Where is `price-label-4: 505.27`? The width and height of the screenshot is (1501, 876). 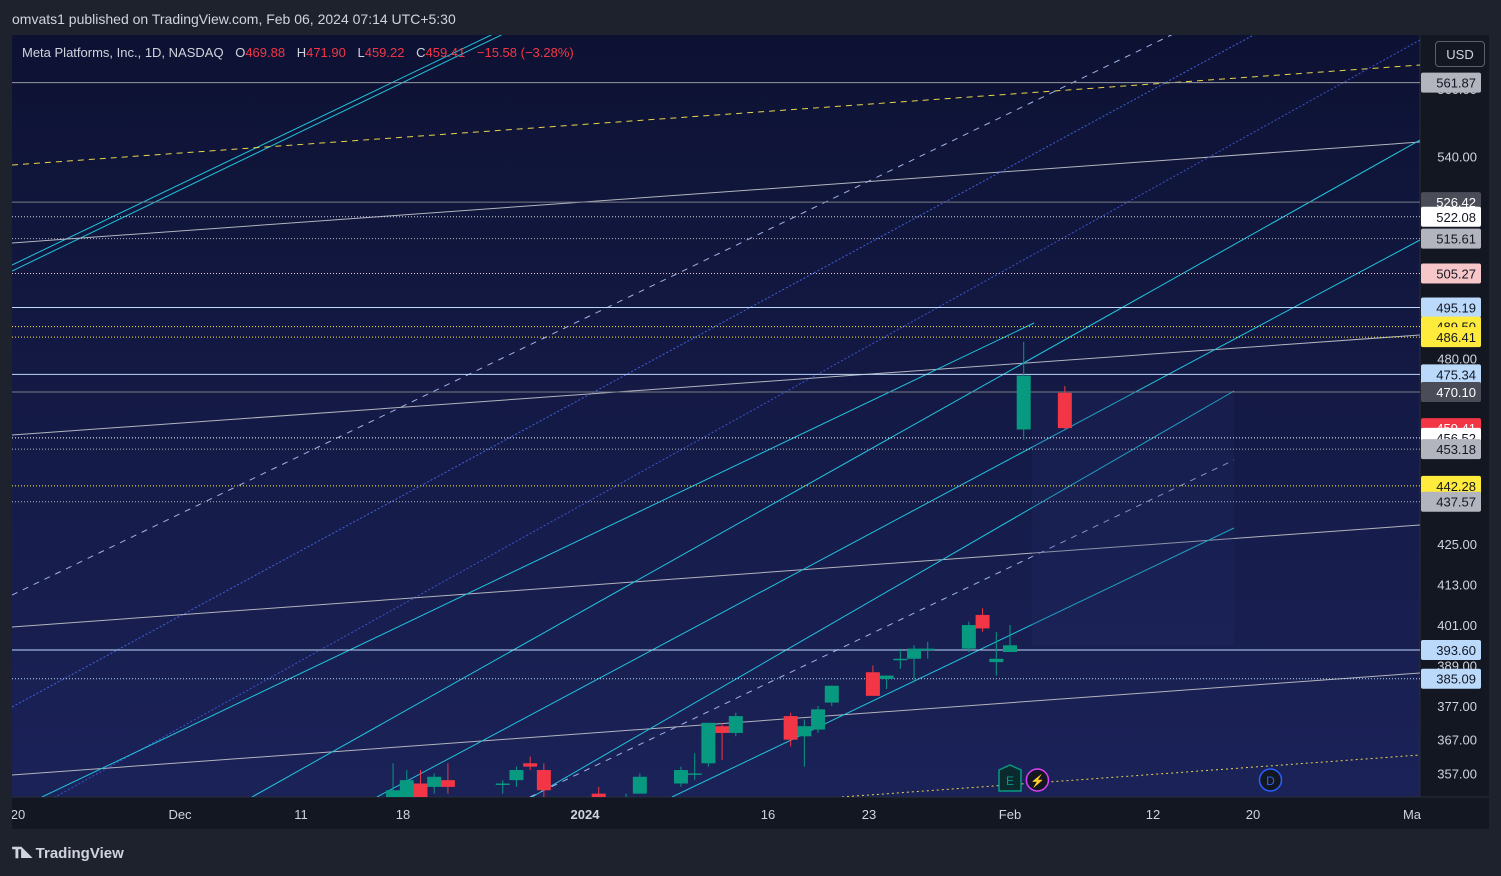
price-label-4: 505.27 is located at coordinates (1451, 273).